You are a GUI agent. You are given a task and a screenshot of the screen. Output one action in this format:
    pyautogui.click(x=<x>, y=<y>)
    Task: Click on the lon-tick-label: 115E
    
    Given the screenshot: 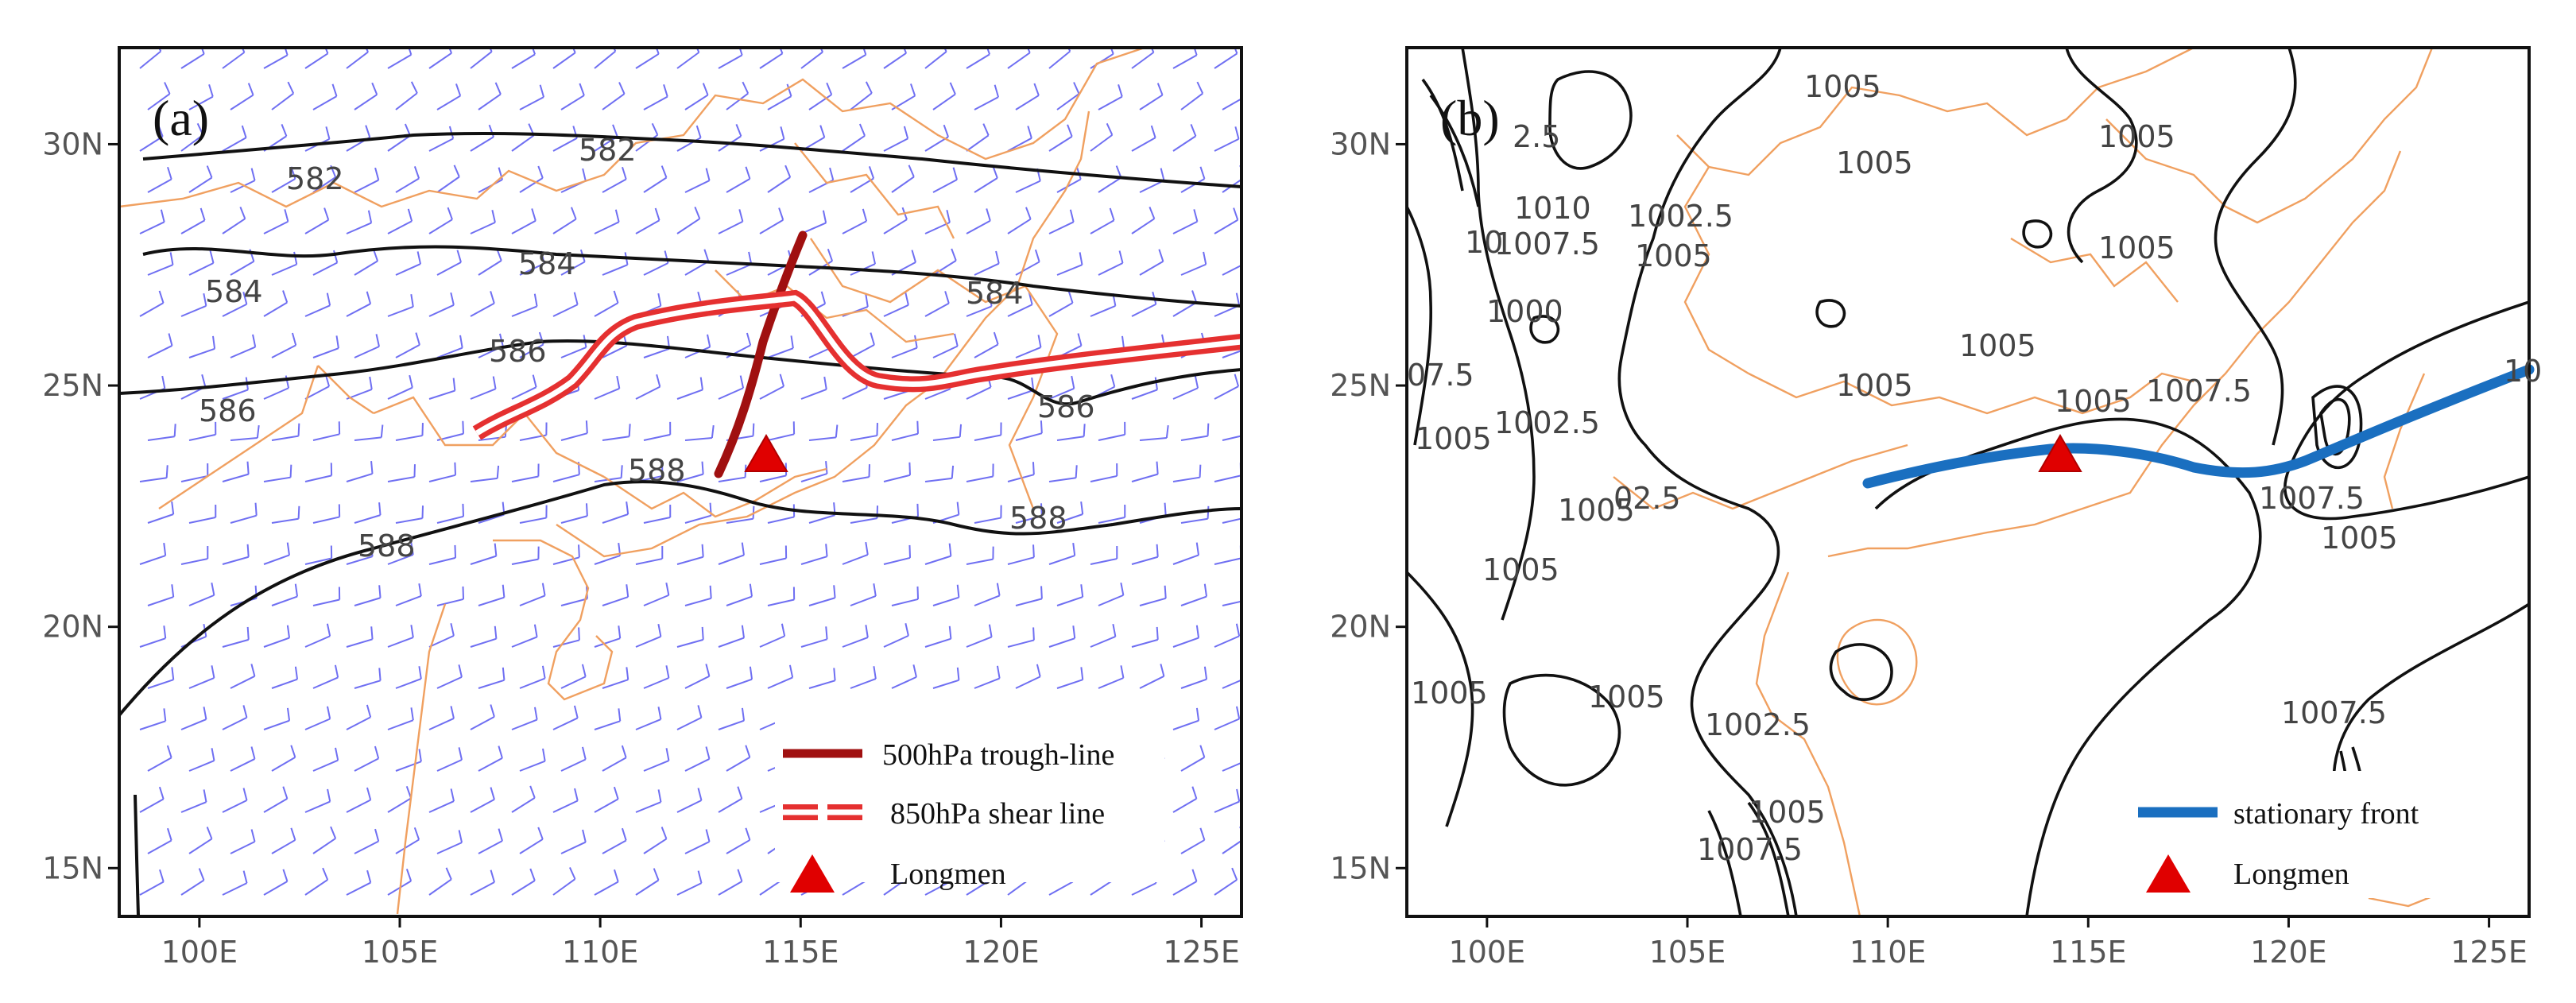 What is the action you would take?
    pyautogui.click(x=800, y=952)
    